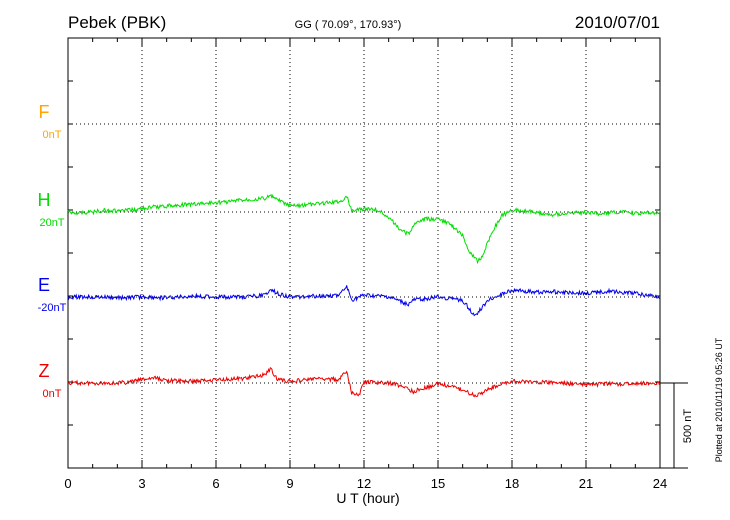 The width and height of the screenshot is (730, 520). I want to click on plotted-timestamp: Plotted at 2010/11/19 05:26 UT, so click(719, 399).